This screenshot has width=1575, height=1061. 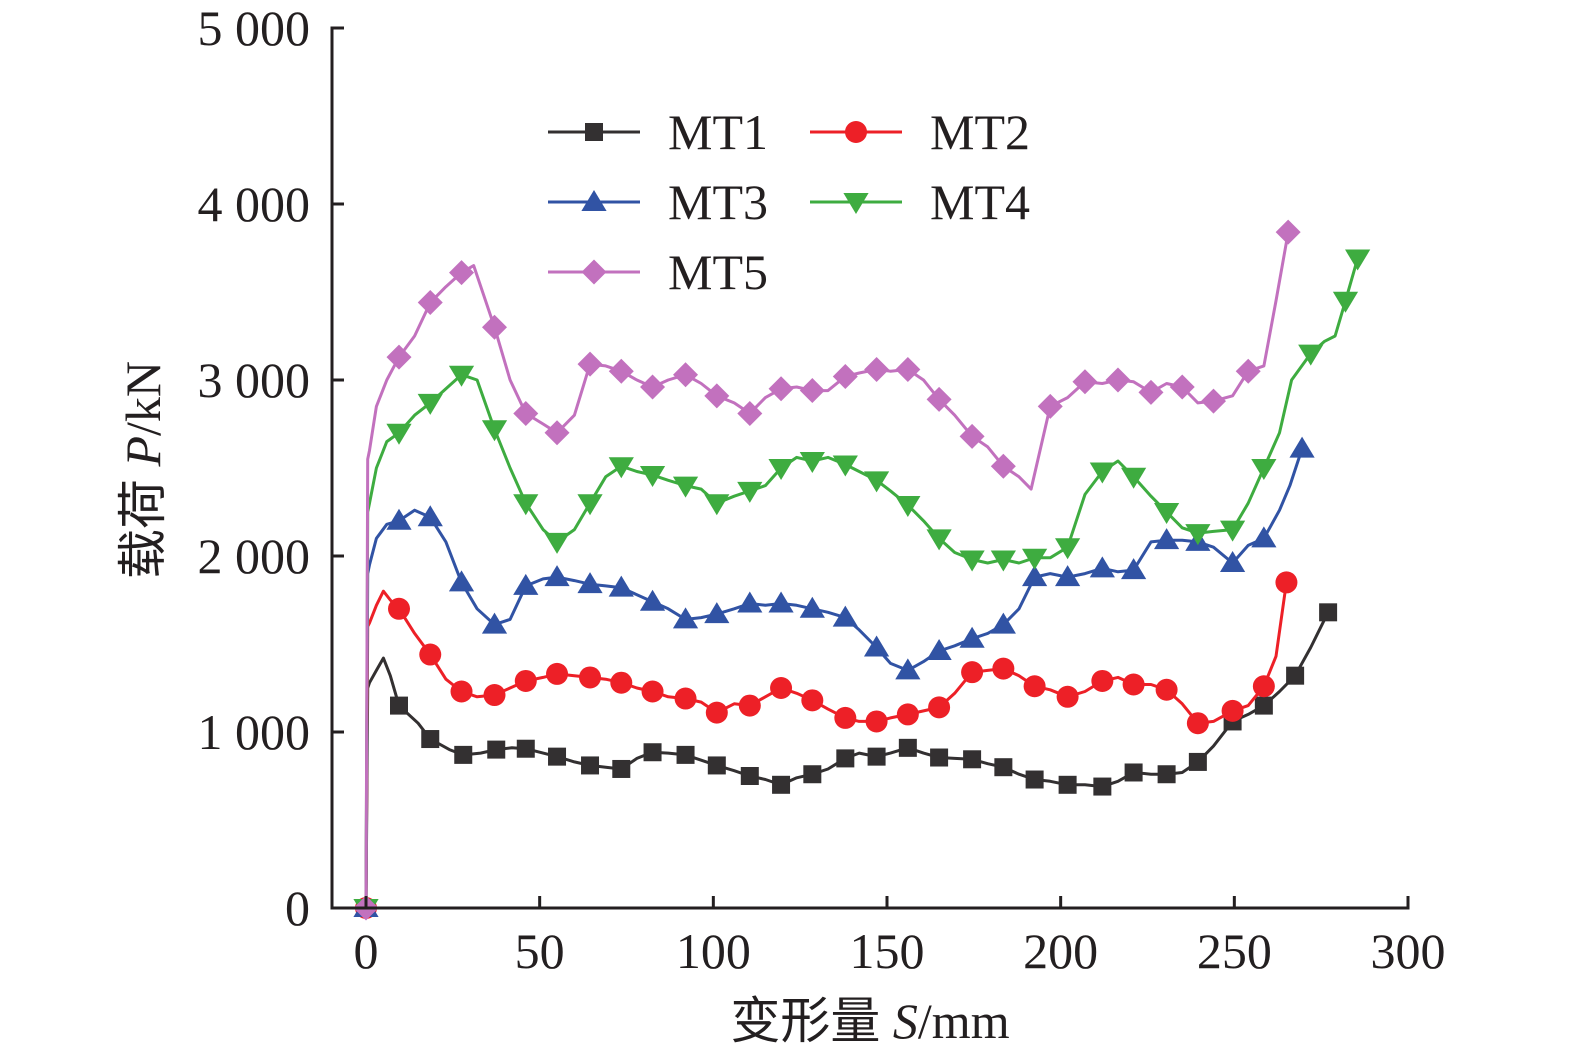 What do you see at coordinates (366, 951) in the screenshot?
I see `x-tick-label: 0` at bounding box center [366, 951].